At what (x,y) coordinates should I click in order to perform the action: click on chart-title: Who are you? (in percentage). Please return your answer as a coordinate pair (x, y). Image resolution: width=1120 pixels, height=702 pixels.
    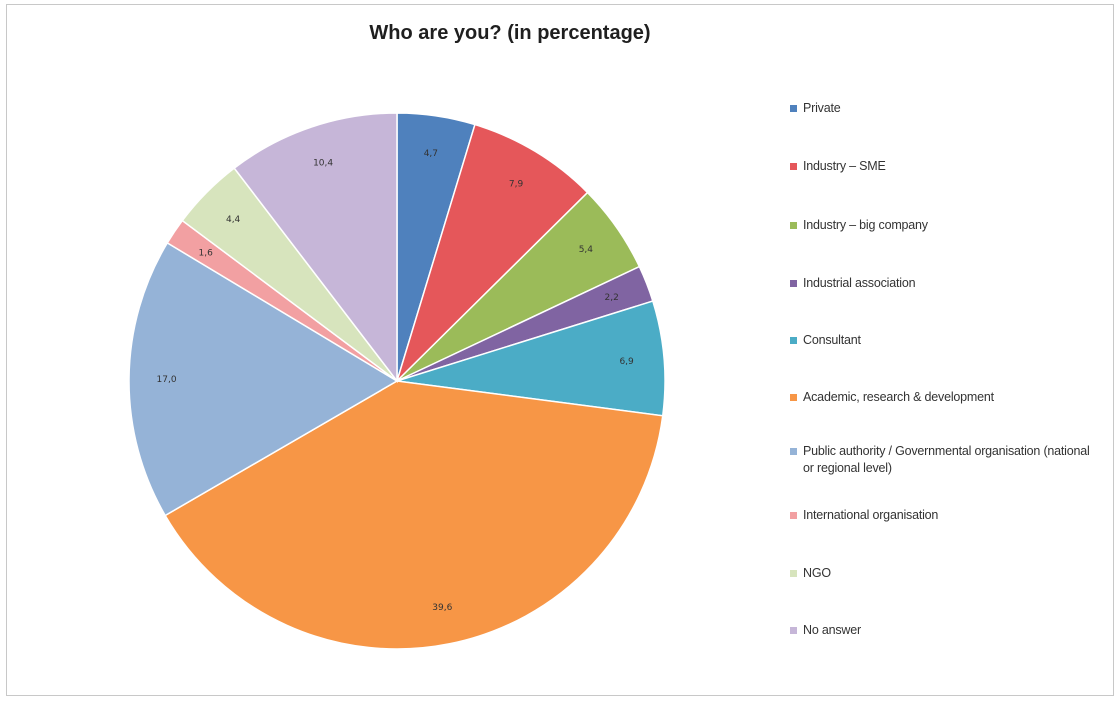
    Looking at the image, I should click on (510, 33).